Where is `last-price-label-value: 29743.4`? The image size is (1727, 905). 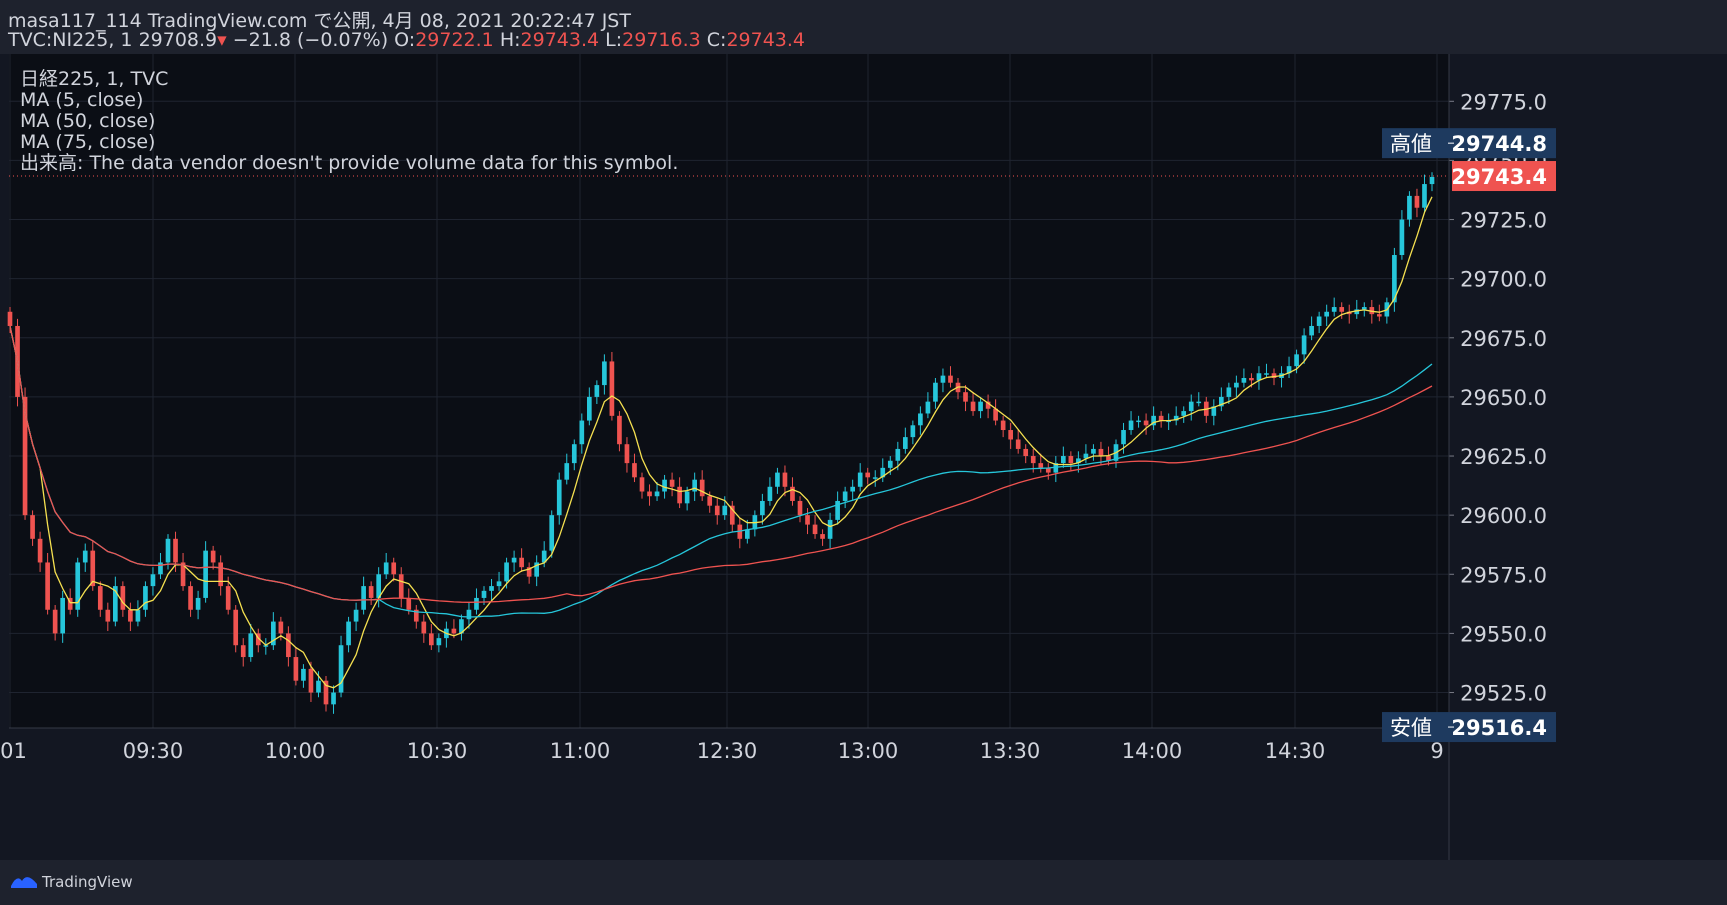
last-price-label-value: 29743.4 is located at coordinates (1499, 177).